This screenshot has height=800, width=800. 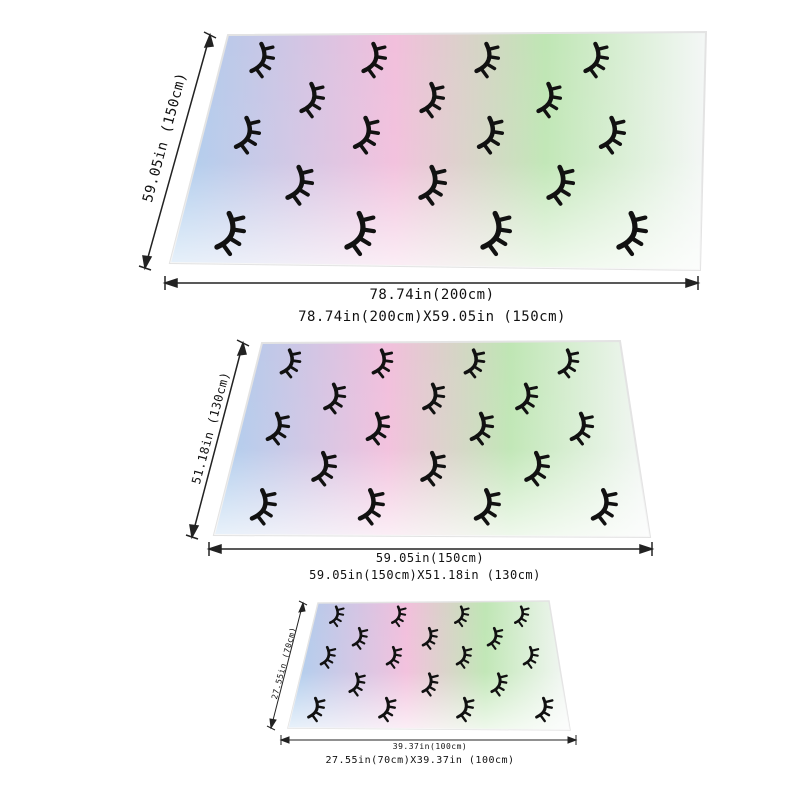 I want to click on blanket-small-illustration, so click(x=422, y=672).